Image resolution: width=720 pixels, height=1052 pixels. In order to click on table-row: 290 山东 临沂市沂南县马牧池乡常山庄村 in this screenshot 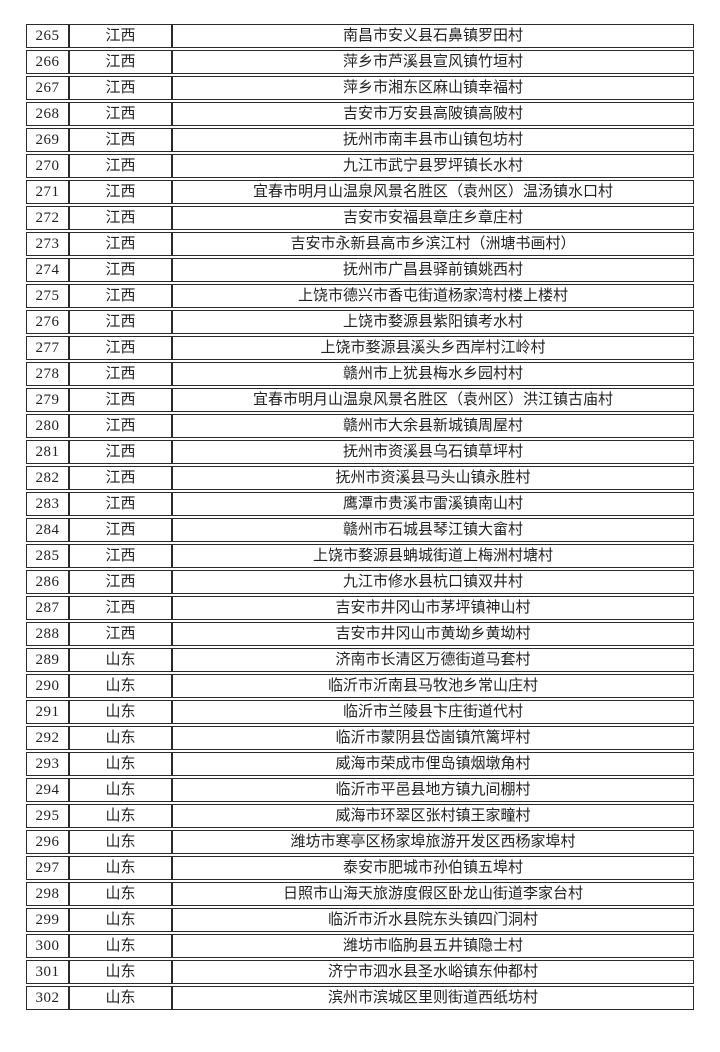, I will do `click(360, 686)`.